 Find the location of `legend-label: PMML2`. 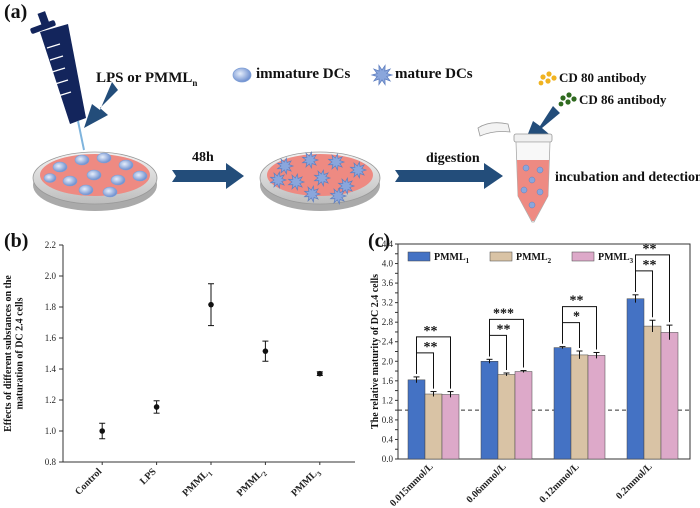

legend-label: PMML2 is located at coordinates (534, 258).